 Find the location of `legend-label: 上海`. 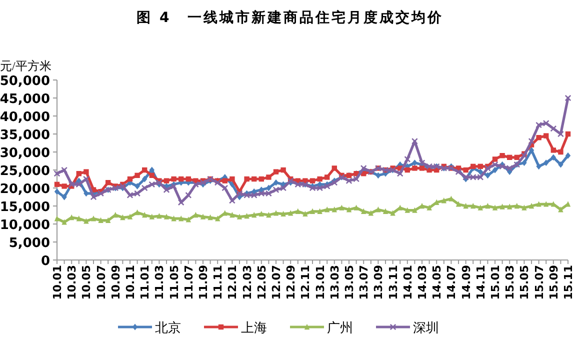

legend-label: 上海 is located at coordinates (254, 327).